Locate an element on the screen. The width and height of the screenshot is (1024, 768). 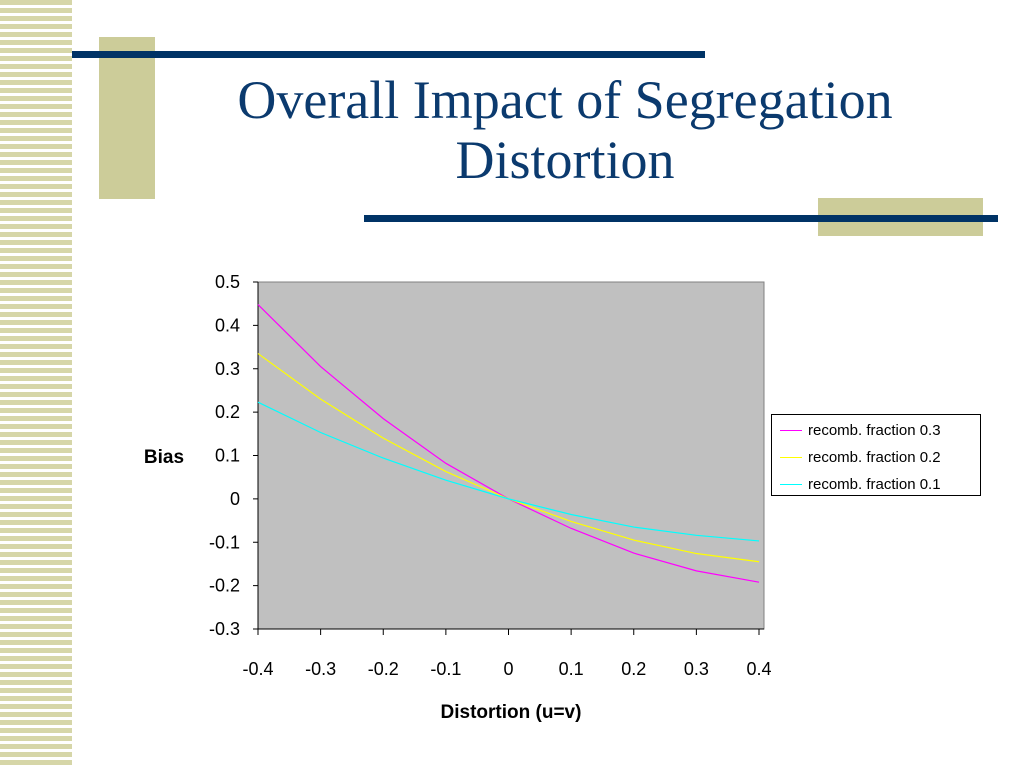
title-accent-block is located at coordinates (127, 118).